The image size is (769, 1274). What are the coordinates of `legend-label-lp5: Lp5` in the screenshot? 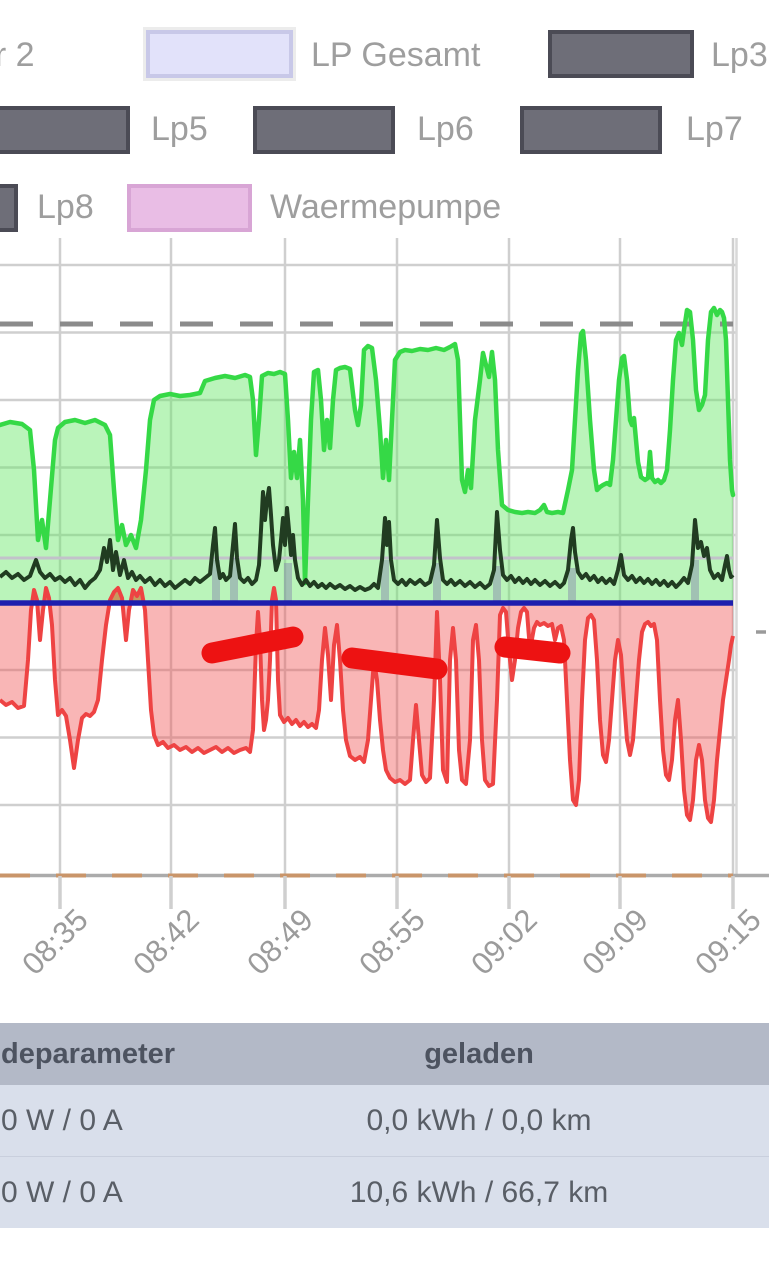 It's located at (179, 129).